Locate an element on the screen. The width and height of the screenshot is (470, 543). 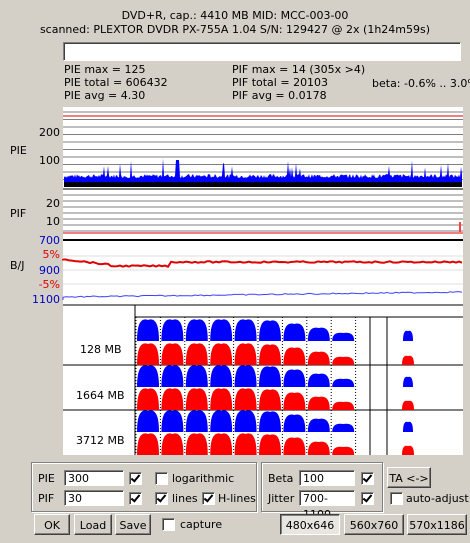
input: 30 is located at coordinates (94, 498).